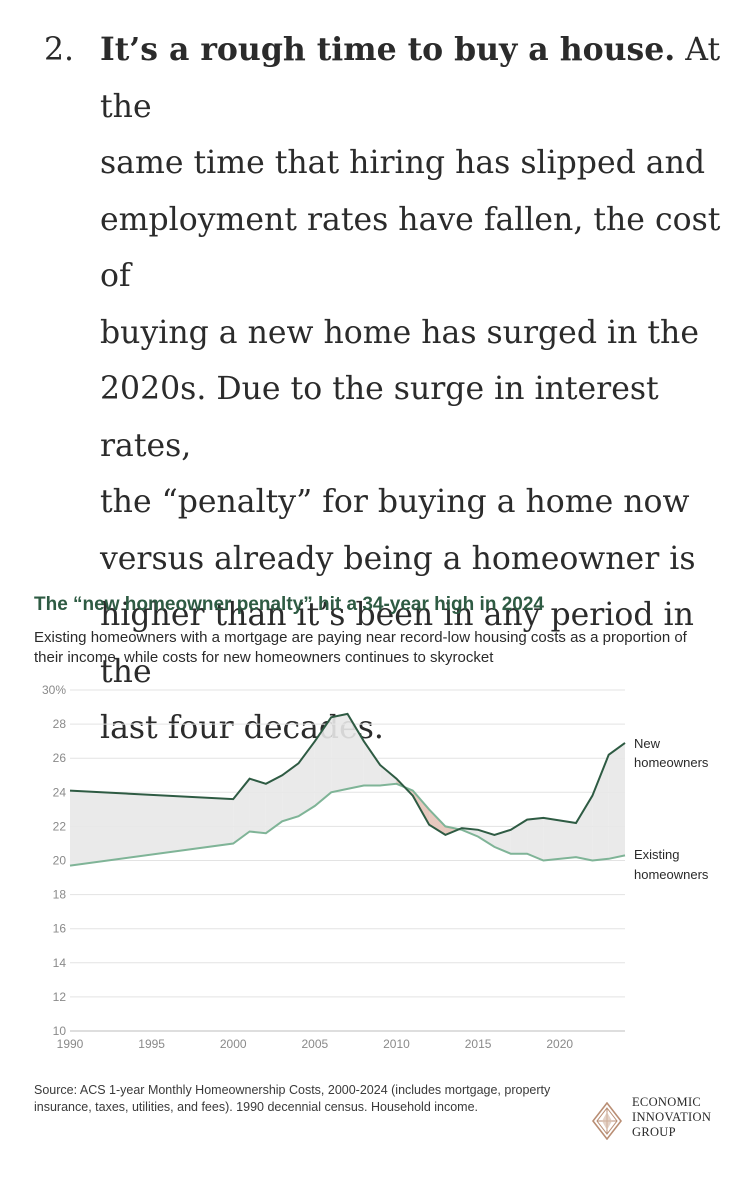 The image size is (744, 1199). I want to click on diamond-logo-icon, so click(607, 1121).